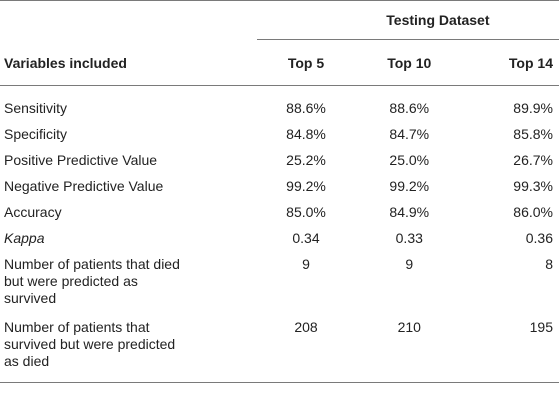 The width and height of the screenshot is (559, 400). I want to click on cell-top10: 25.0%, so click(409, 160).